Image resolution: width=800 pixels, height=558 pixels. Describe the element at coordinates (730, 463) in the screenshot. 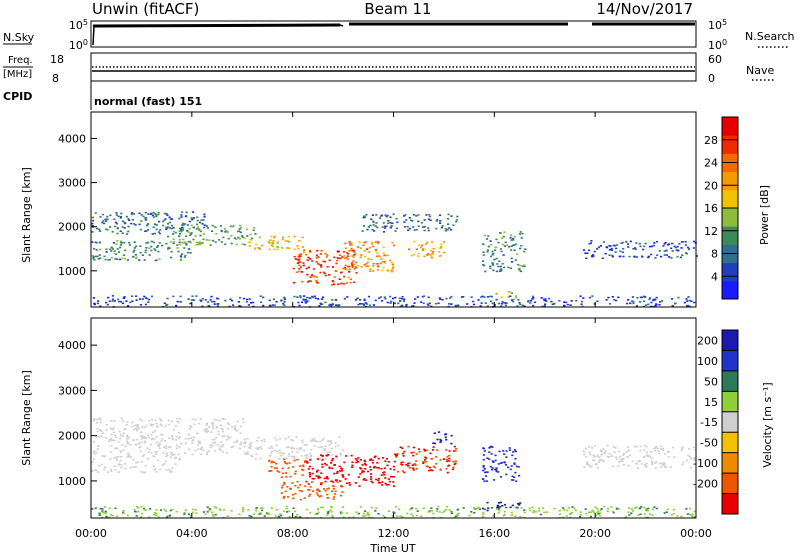

I see `velocity-colorbar-swatch` at that location.